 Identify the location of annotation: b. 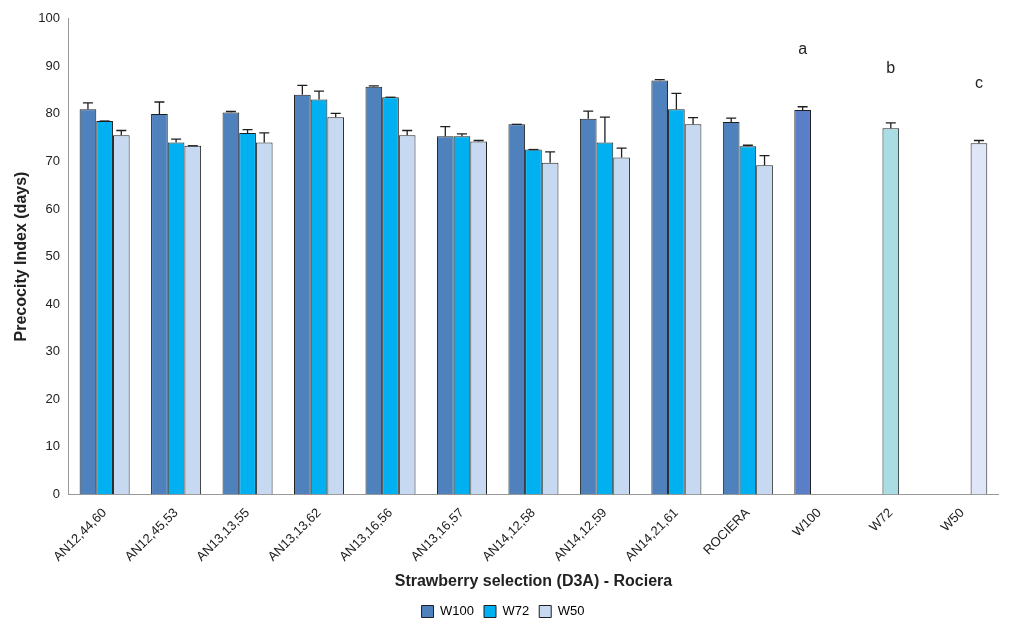
(891, 67).